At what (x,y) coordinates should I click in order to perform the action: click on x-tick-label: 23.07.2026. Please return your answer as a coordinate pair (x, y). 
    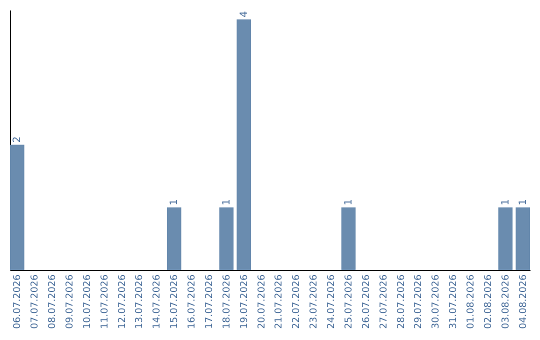
    Looking at the image, I should click on (314, 301).